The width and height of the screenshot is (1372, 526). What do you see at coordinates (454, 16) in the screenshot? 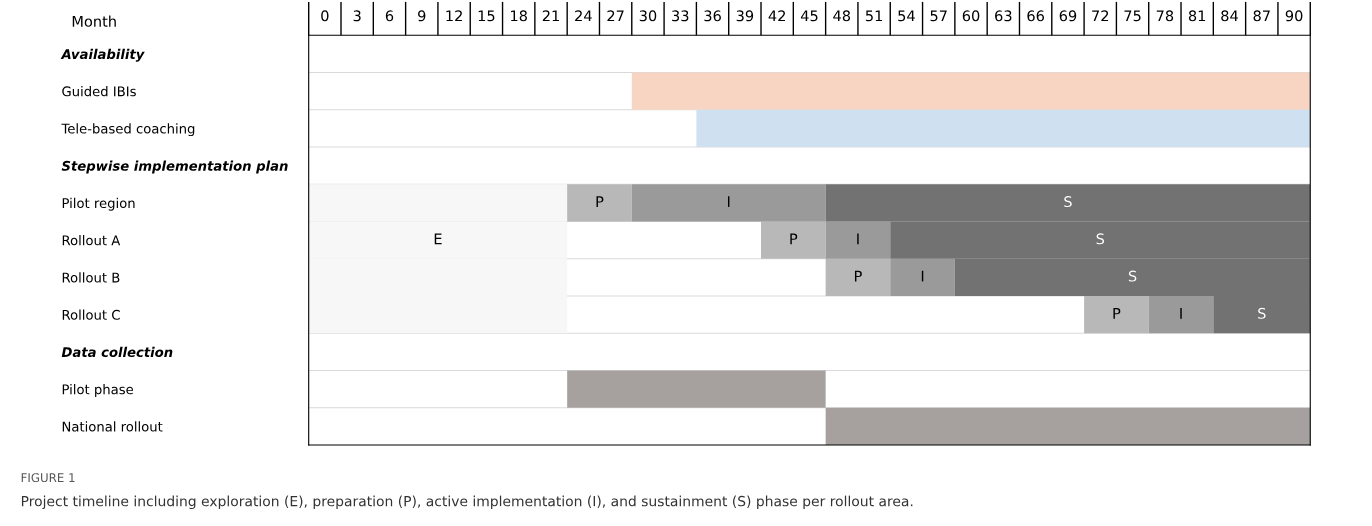
I see `x-tick-label: 12` at bounding box center [454, 16].